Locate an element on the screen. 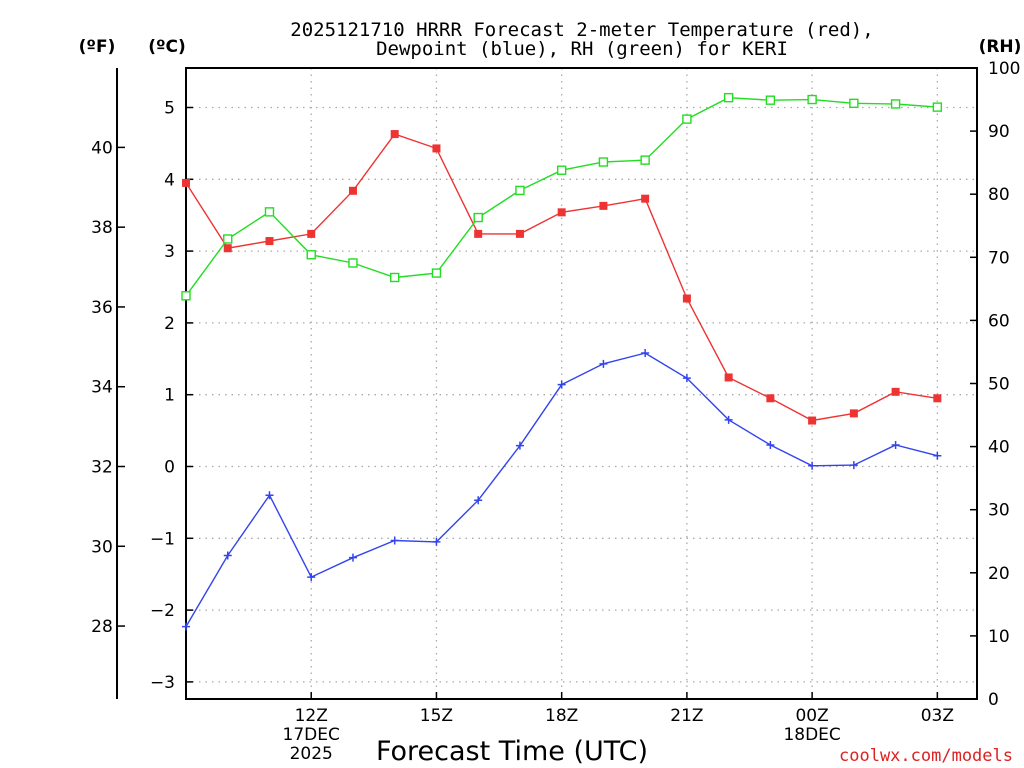 The height and width of the screenshot is (768, 1024). rh-tick-label: 20 is located at coordinates (999, 574).